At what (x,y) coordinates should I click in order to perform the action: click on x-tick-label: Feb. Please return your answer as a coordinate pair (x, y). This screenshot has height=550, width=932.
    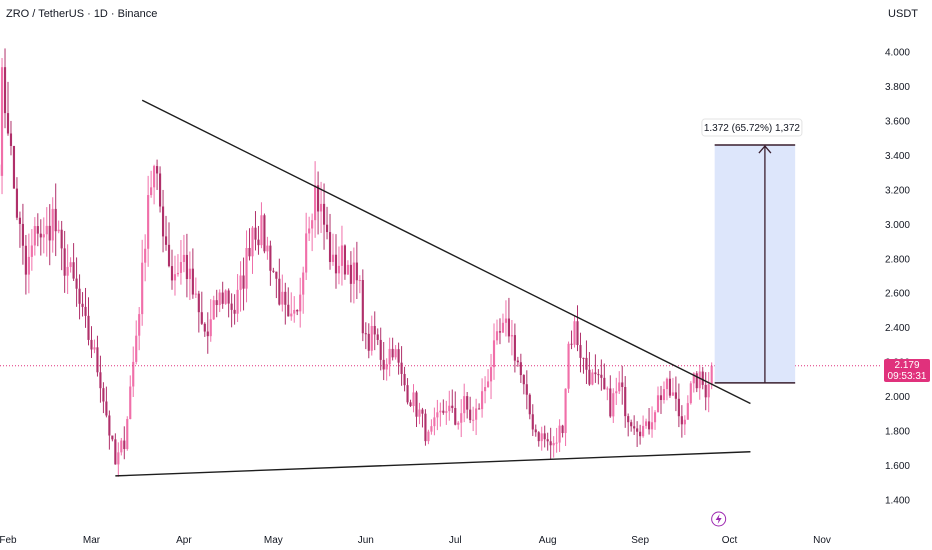
    Looking at the image, I should click on (8, 540).